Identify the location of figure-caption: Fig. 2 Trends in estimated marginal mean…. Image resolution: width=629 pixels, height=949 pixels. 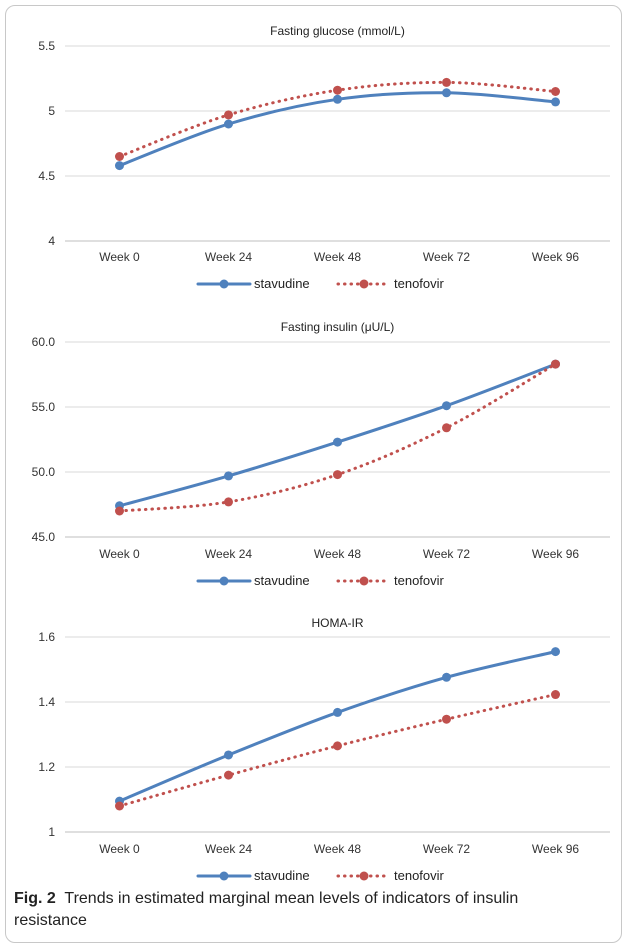
(304, 910).